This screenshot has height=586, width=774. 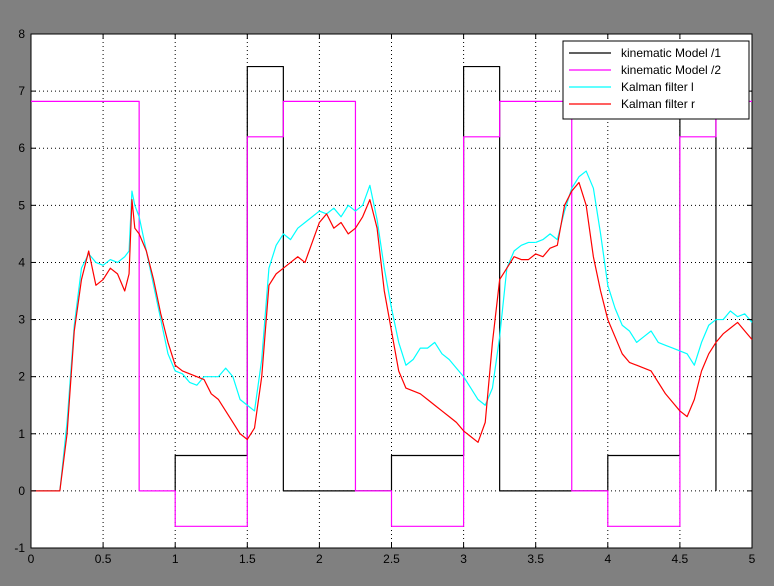 I want to click on y-tick-label: 5, so click(x=21, y=205).